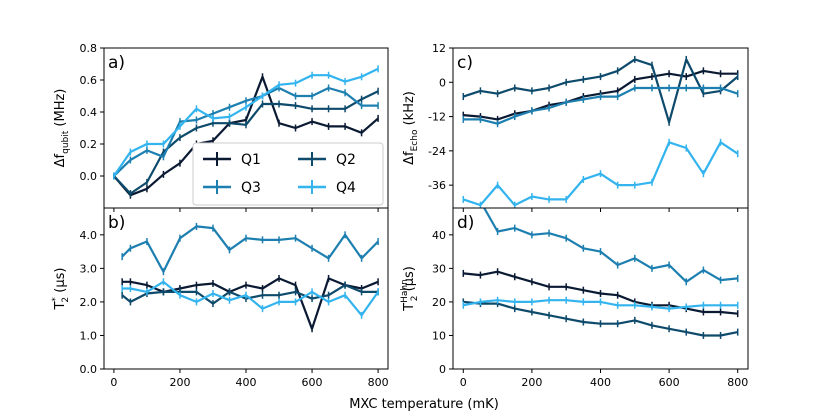 This screenshot has width=830, height=415. I want to click on legend: Q1 Q2 Q3 Q4, so click(288, 174).